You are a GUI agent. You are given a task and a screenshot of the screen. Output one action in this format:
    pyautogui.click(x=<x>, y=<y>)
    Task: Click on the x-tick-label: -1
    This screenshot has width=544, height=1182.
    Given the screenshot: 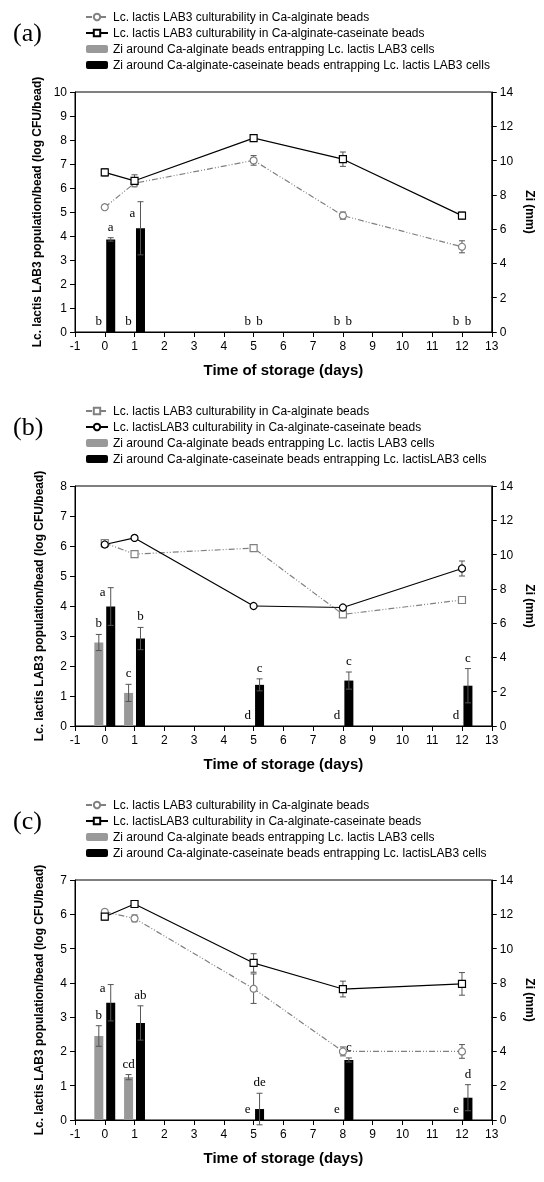 What is the action you would take?
    pyautogui.click(x=75, y=346)
    